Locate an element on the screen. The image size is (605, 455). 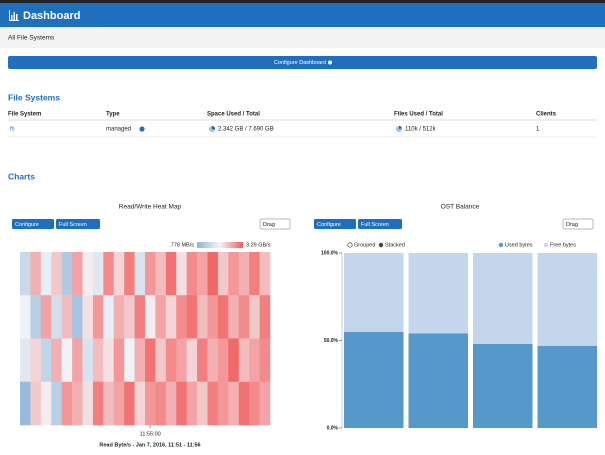
top-strip is located at coordinates (302, 1).